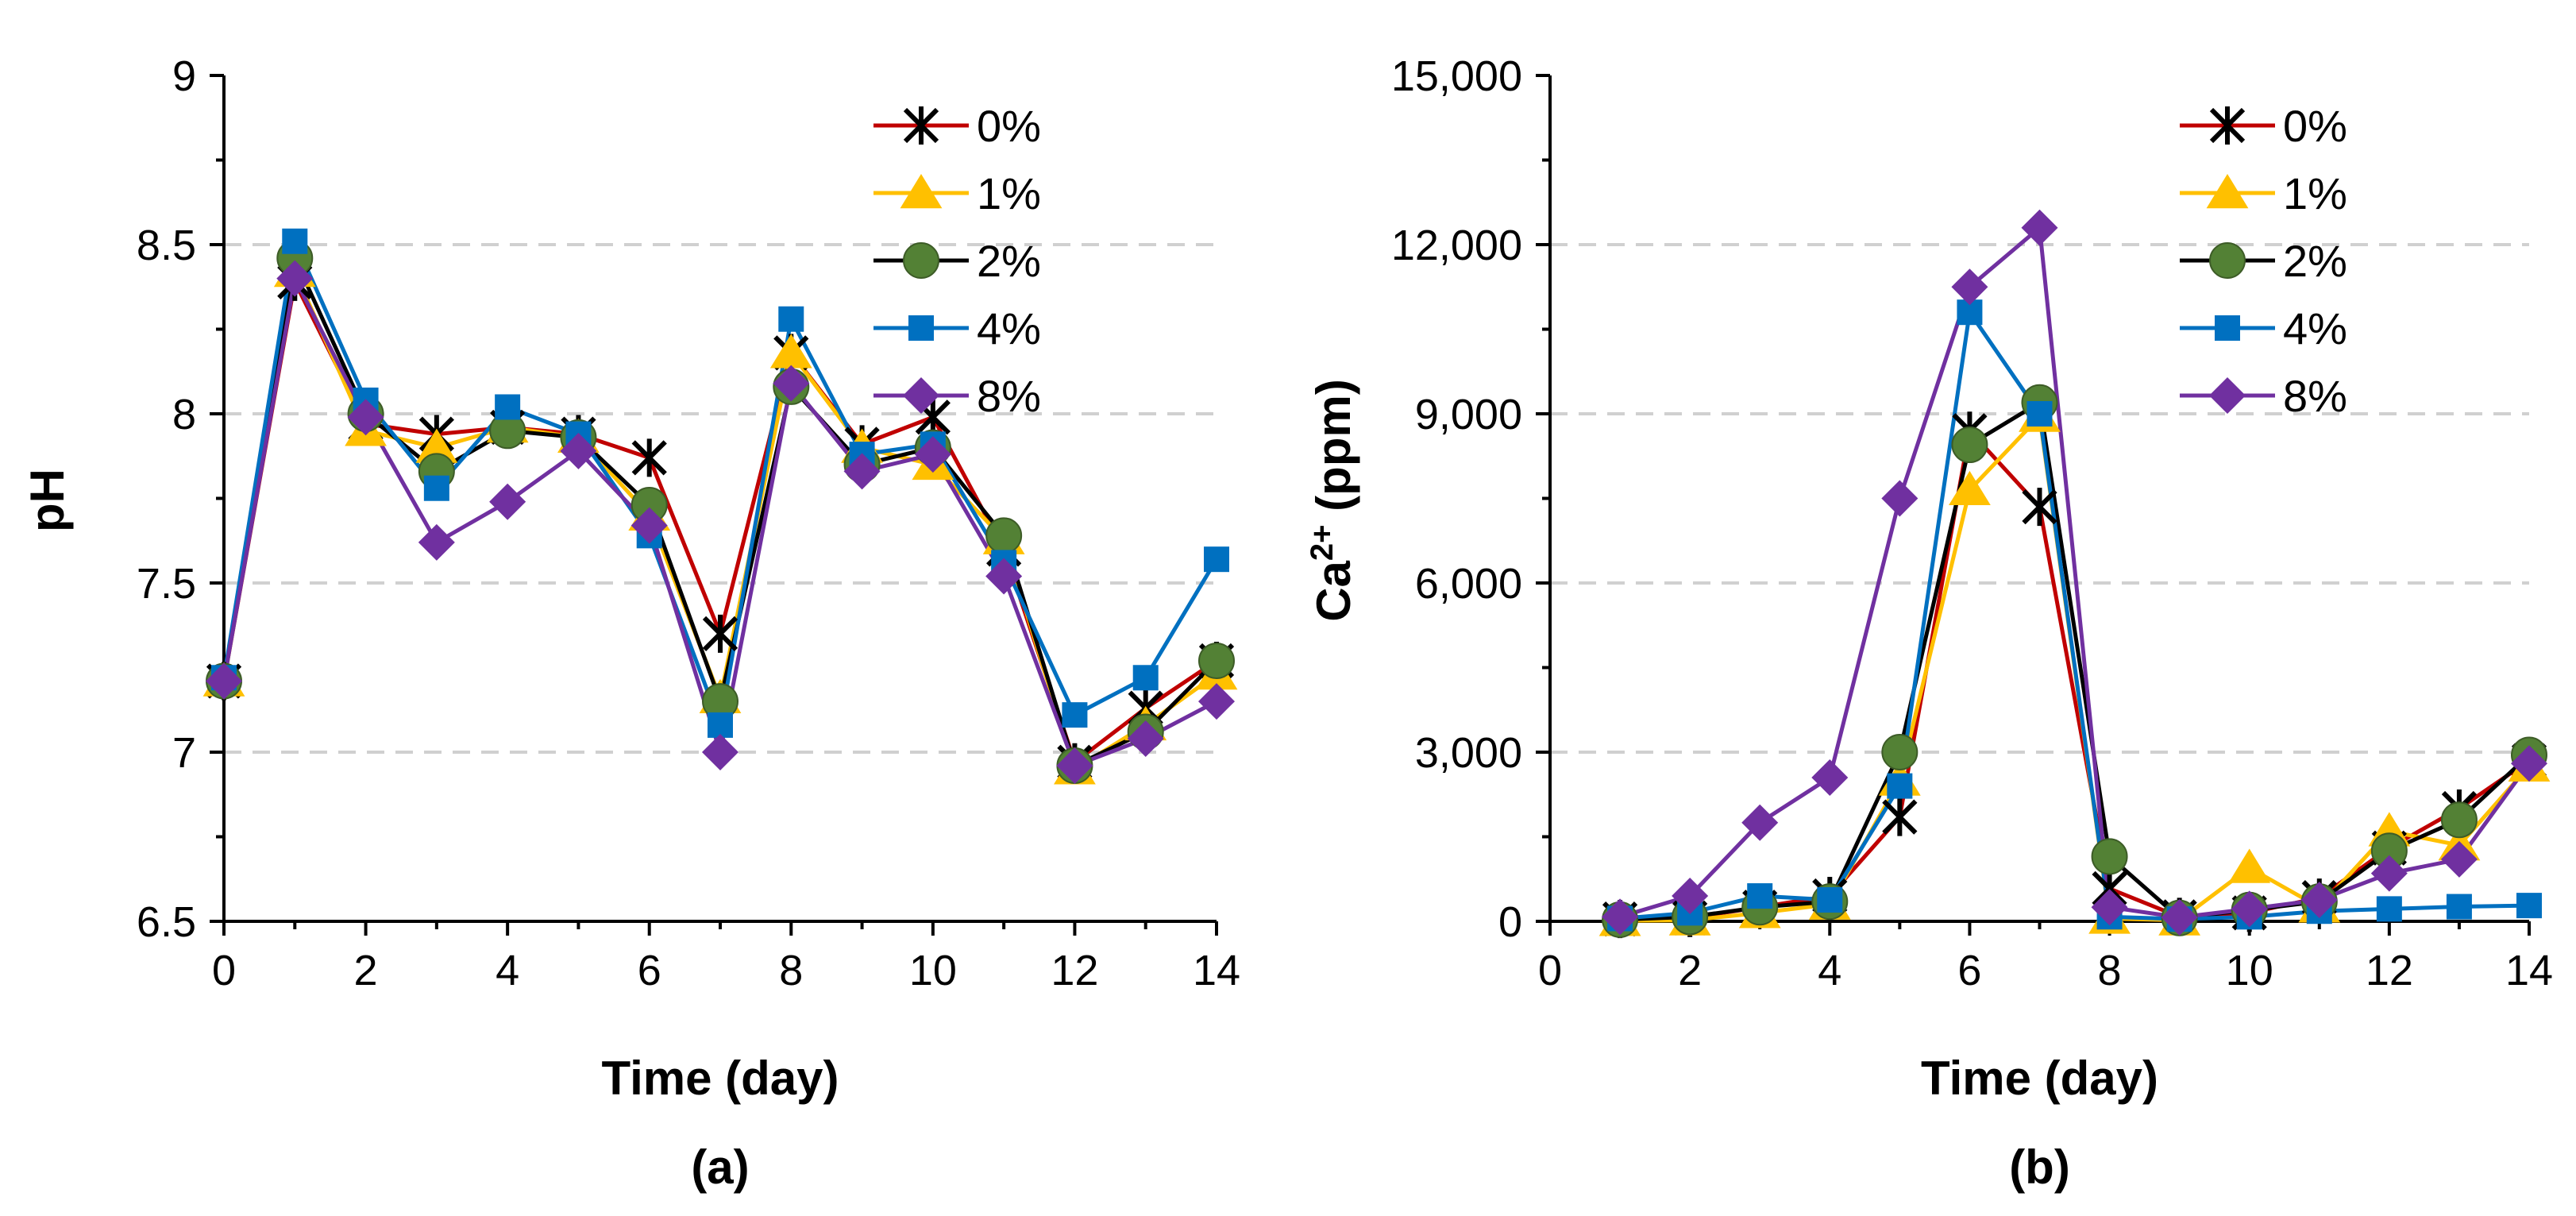  Describe the element at coordinates (184, 414) in the screenshot. I see `y-tick-label: 8` at that location.